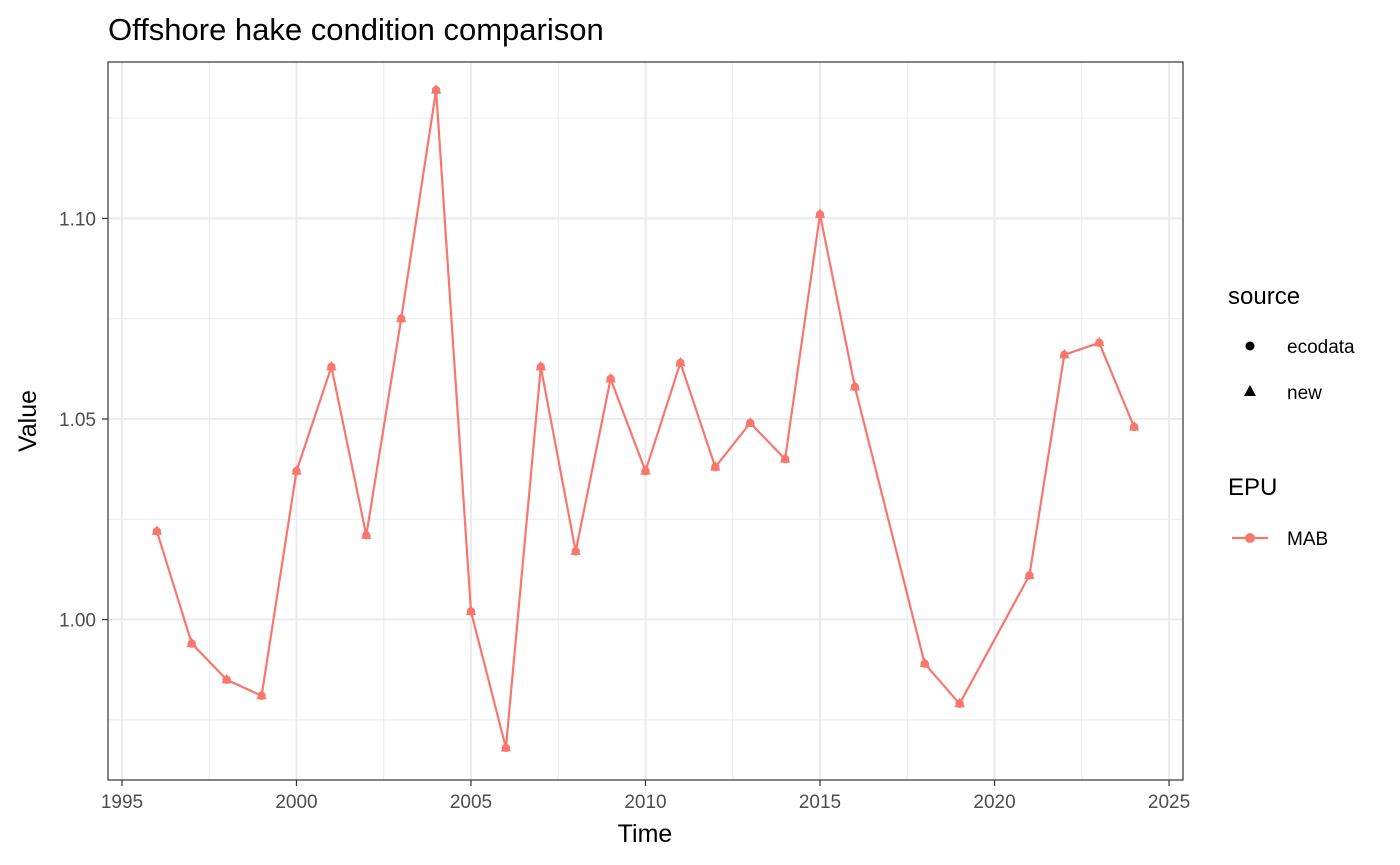  I want to click on x-tick-label: 2005, so click(471, 802).